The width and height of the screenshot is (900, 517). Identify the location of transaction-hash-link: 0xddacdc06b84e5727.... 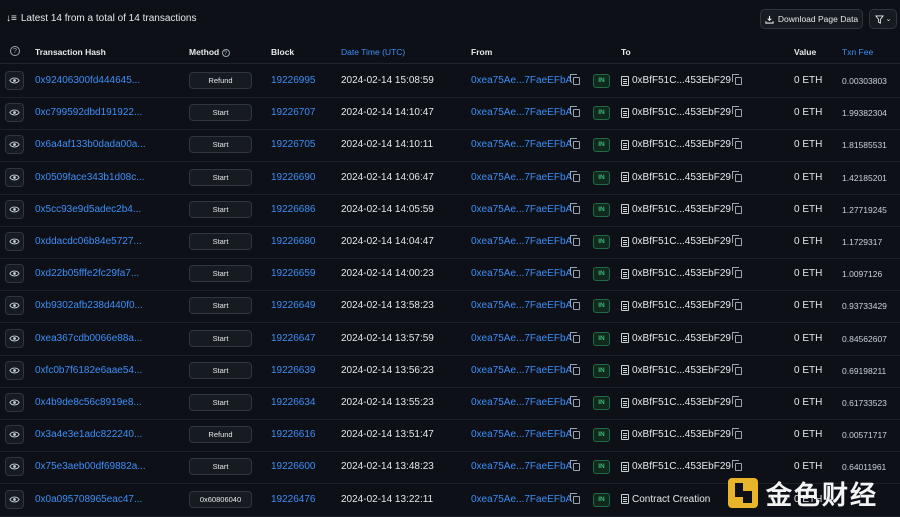
(88, 241).